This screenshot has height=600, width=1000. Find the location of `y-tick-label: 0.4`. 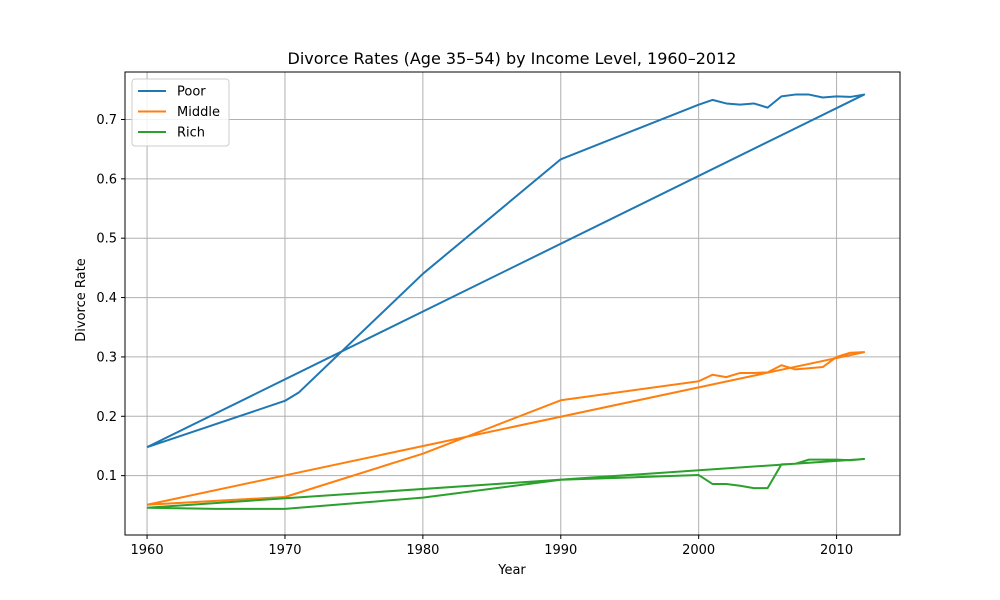

y-tick-label: 0.4 is located at coordinates (106, 298).